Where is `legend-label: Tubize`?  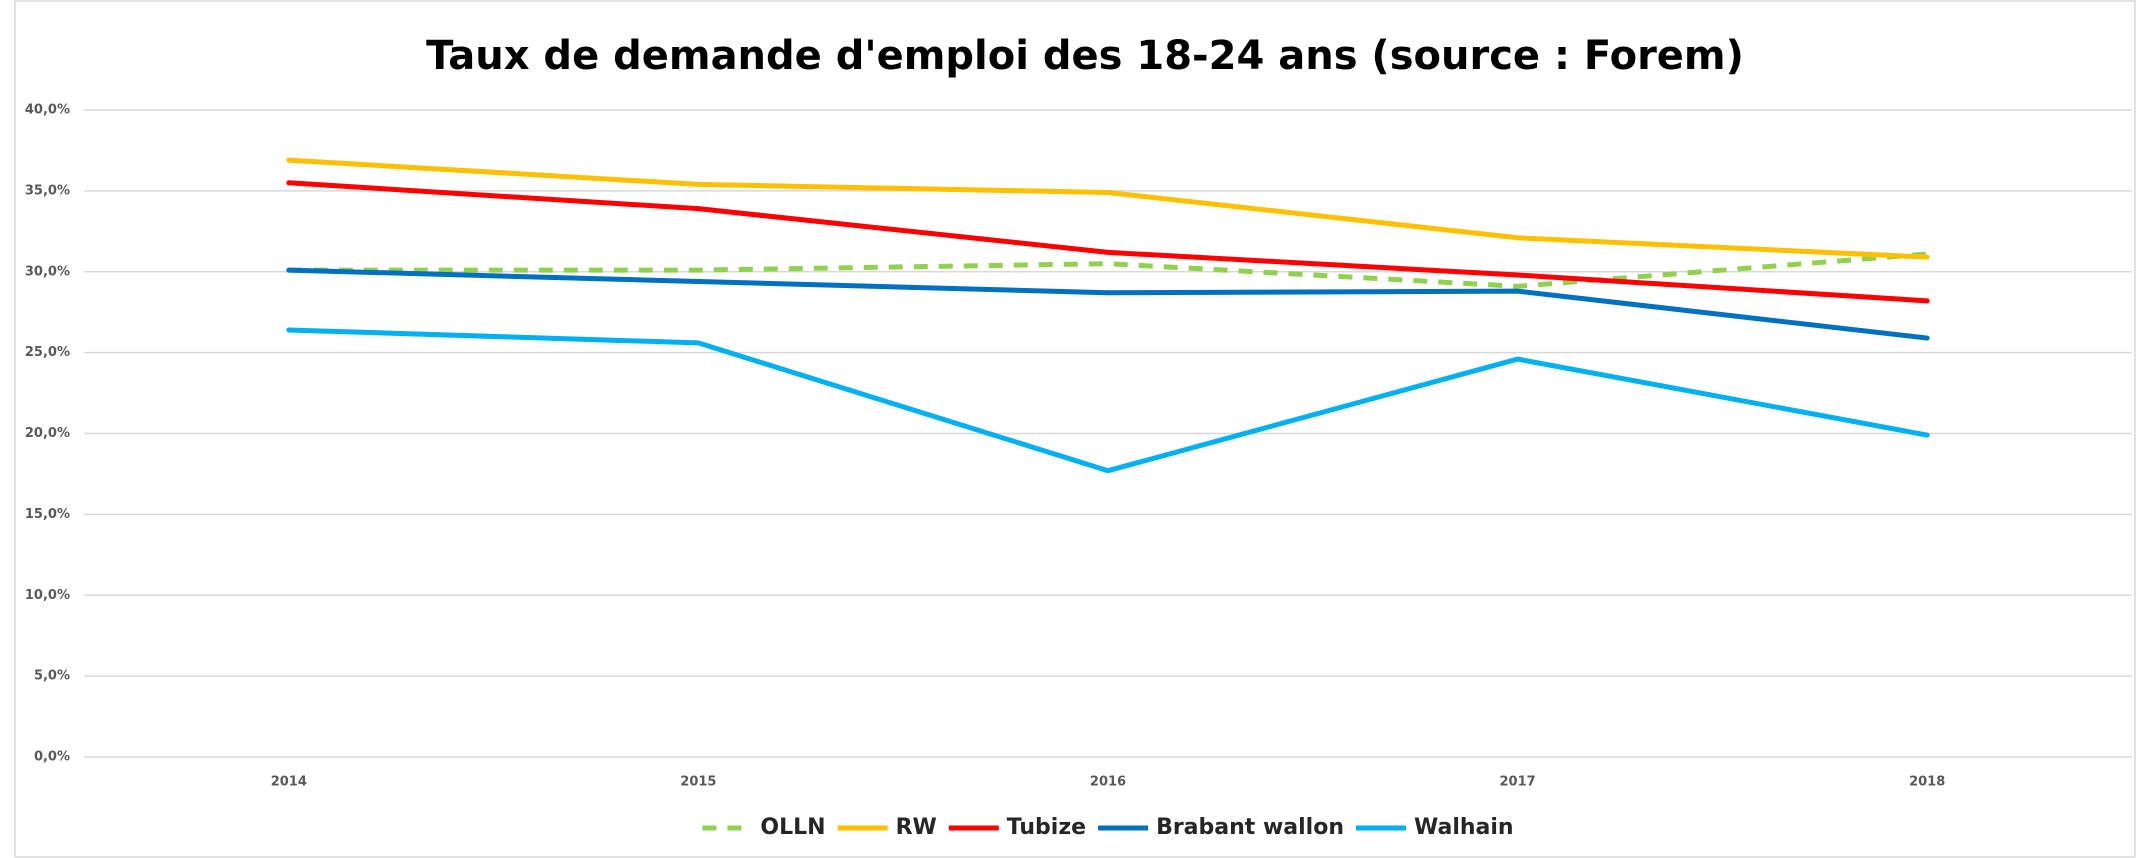
legend-label: Tubize is located at coordinates (1046, 827).